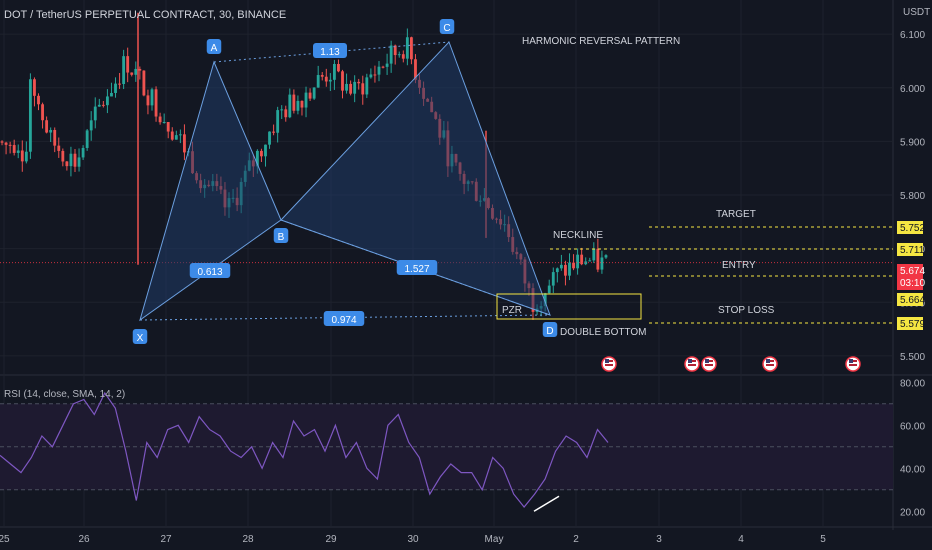 Image resolution: width=932 pixels, height=550 pixels. What do you see at coordinates (912, 383) in the screenshot?
I see `rsi-tick-label: 80.00` at bounding box center [912, 383].